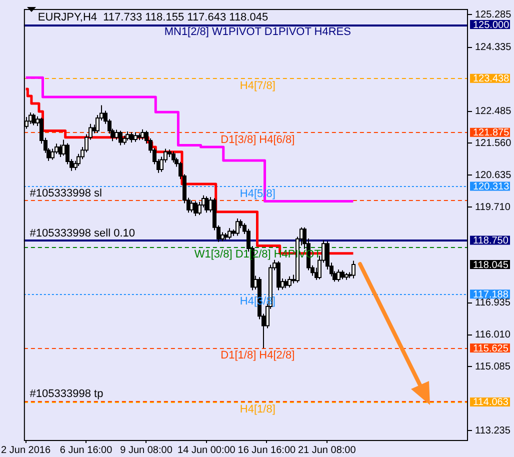 This screenshot has width=514, height=457. What do you see at coordinates (207, 450) in the screenshot?
I see `x-tick-label: 14 Jun 00:00` at bounding box center [207, 450].